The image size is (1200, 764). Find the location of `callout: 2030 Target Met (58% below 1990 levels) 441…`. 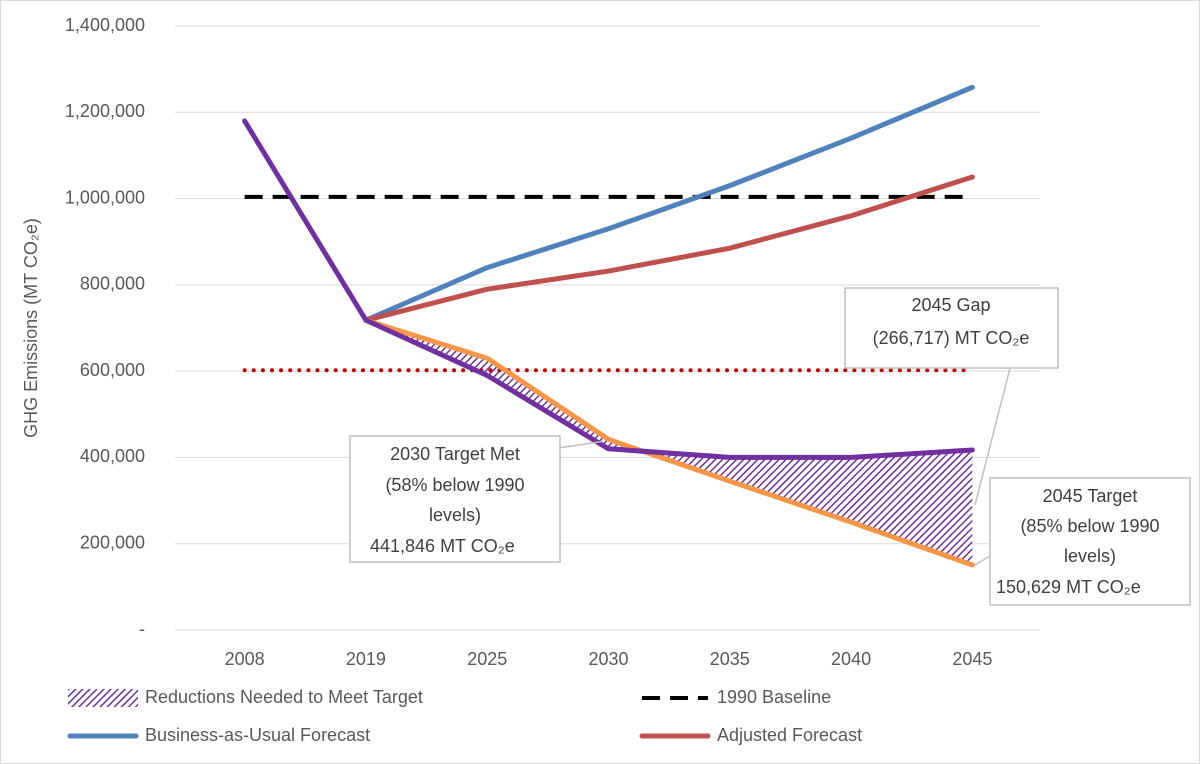

callout: 2030 Target Met (58% below 1990 levels) 441… is located at coordinates (476, 499).